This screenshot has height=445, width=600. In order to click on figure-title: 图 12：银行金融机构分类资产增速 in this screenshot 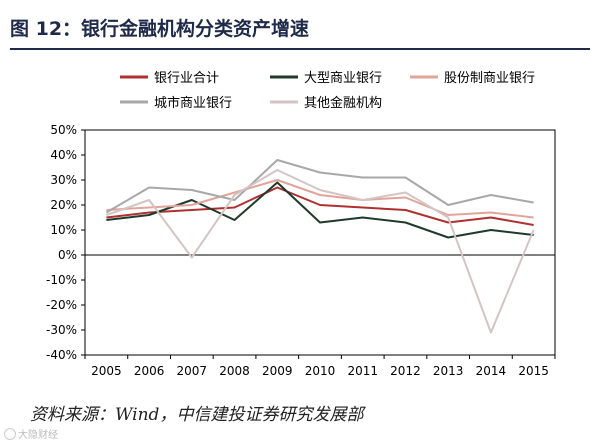, I will do `click(160, 29)`.